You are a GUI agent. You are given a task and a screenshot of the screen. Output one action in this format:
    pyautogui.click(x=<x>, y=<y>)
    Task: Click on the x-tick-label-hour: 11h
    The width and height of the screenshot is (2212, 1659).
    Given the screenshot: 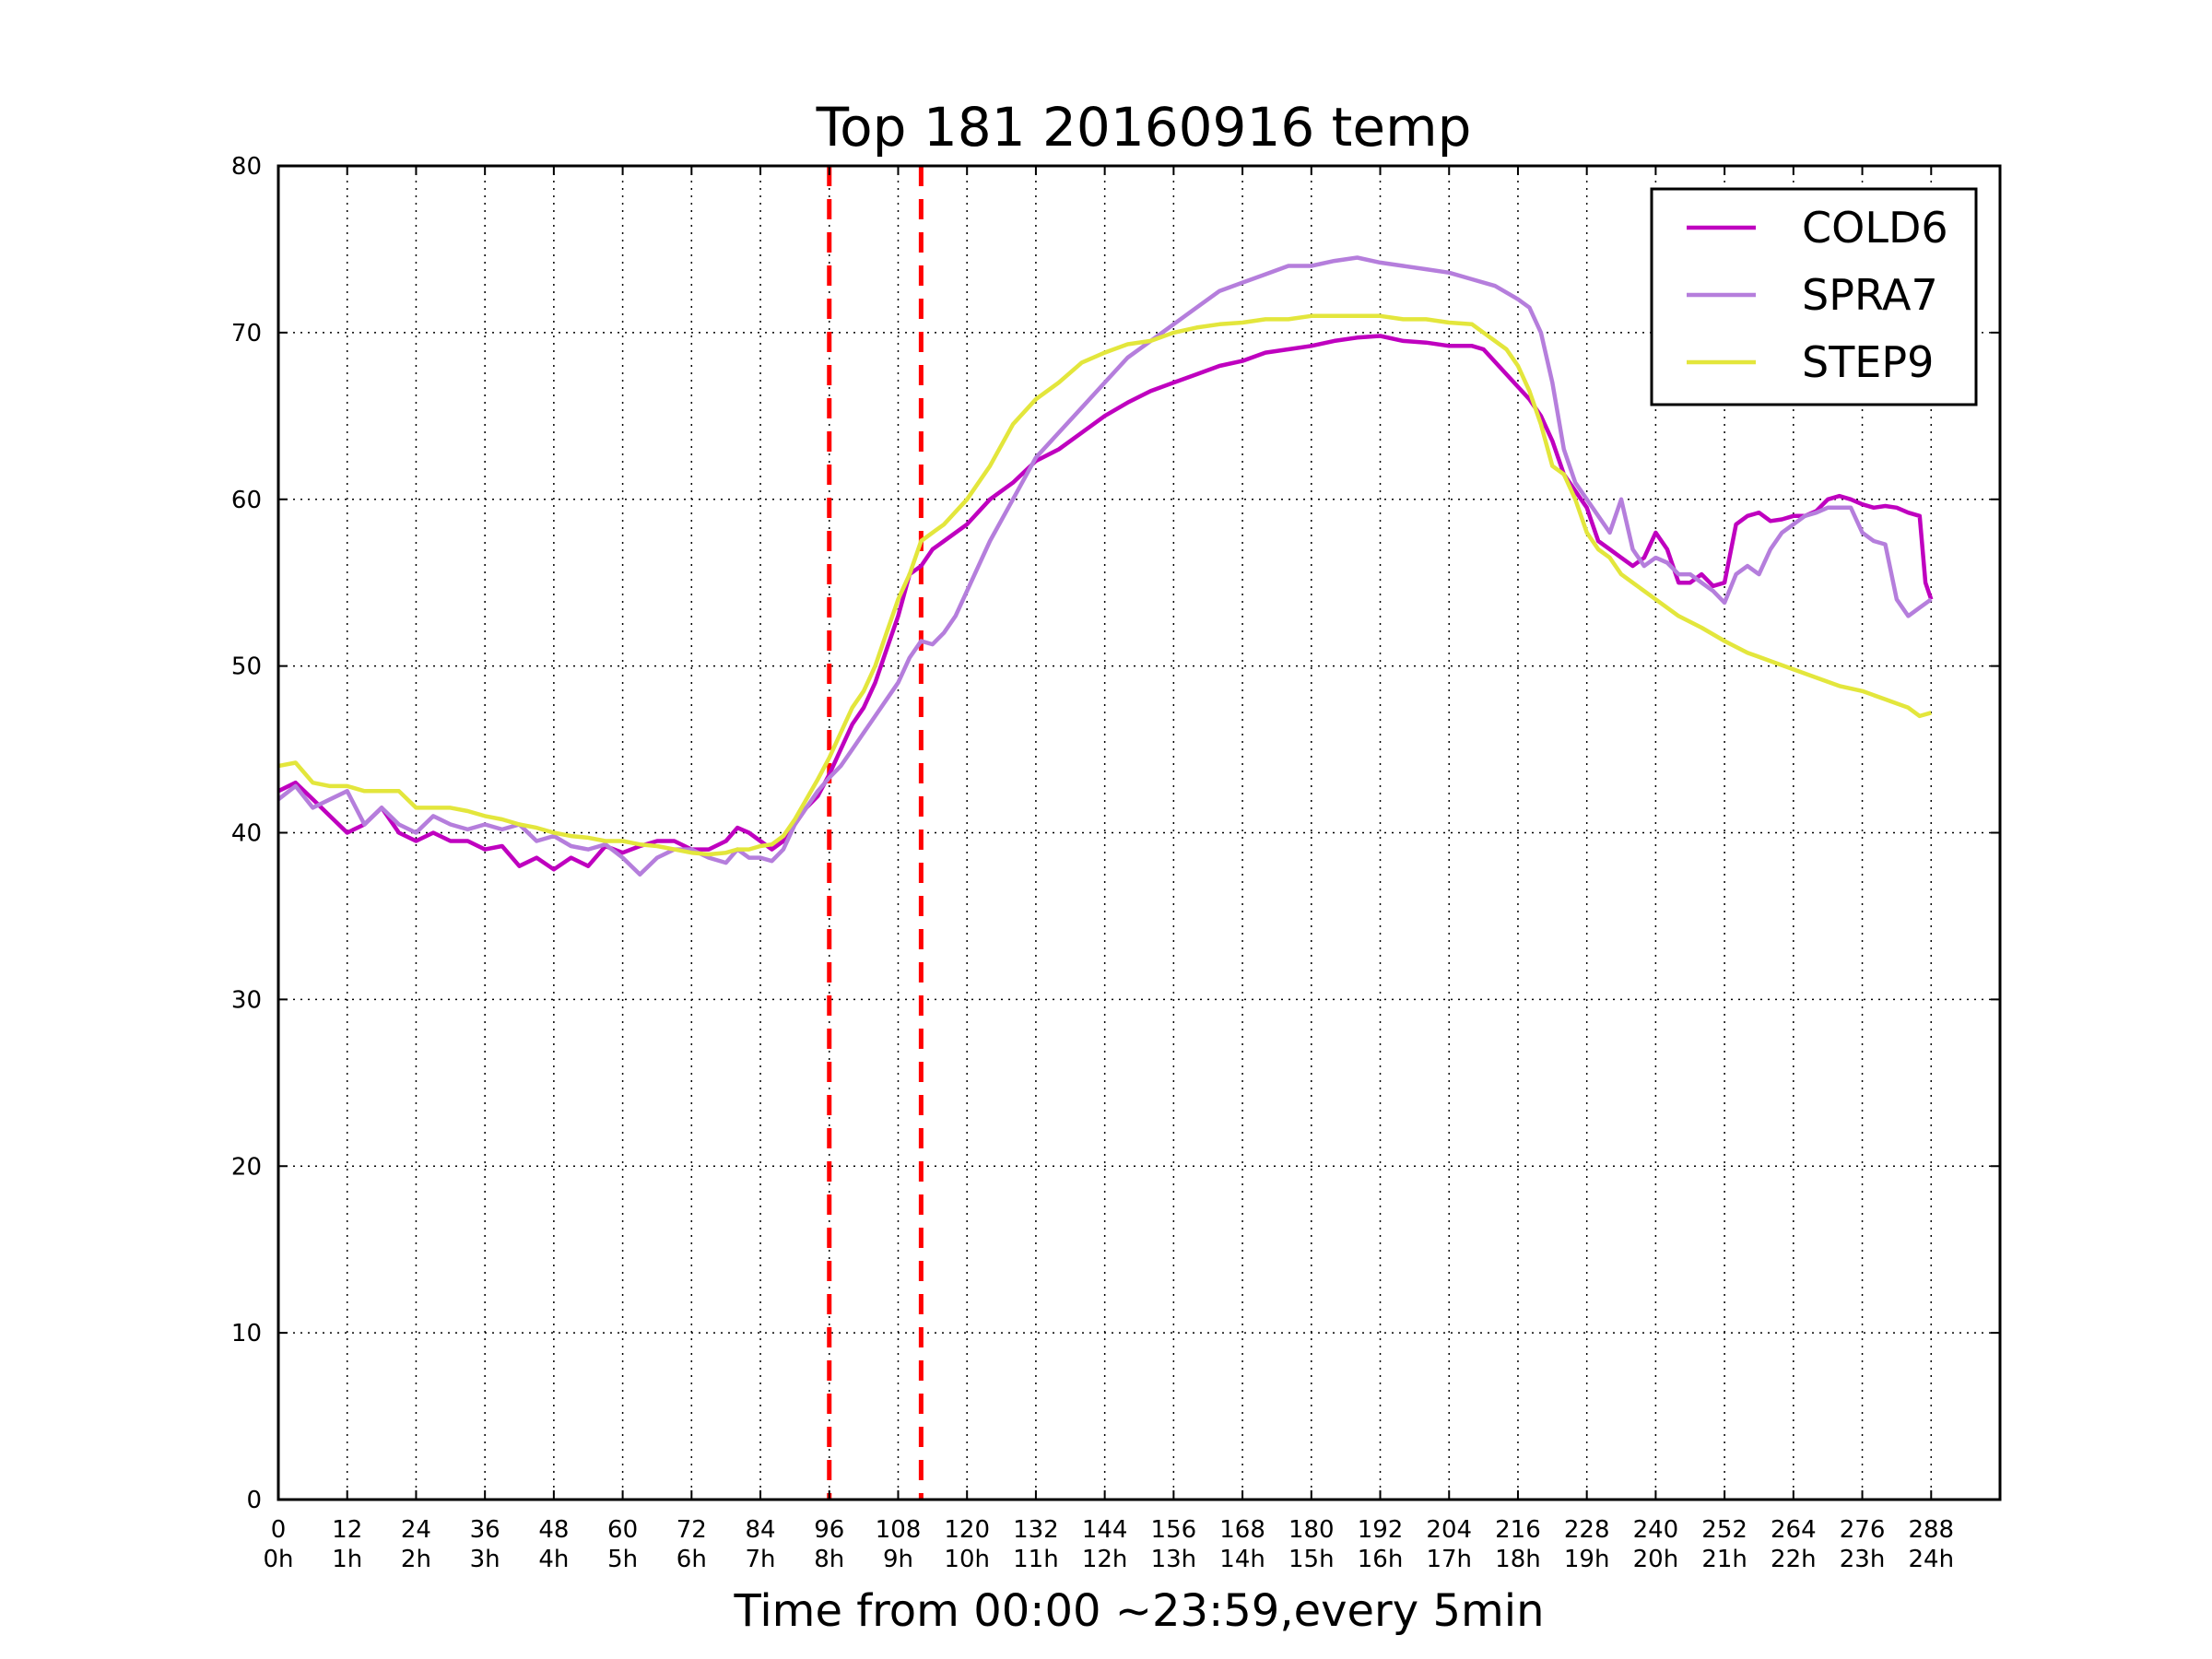 What is the action you would take?
    pyautogui.click(x=1036, y=1559)
    